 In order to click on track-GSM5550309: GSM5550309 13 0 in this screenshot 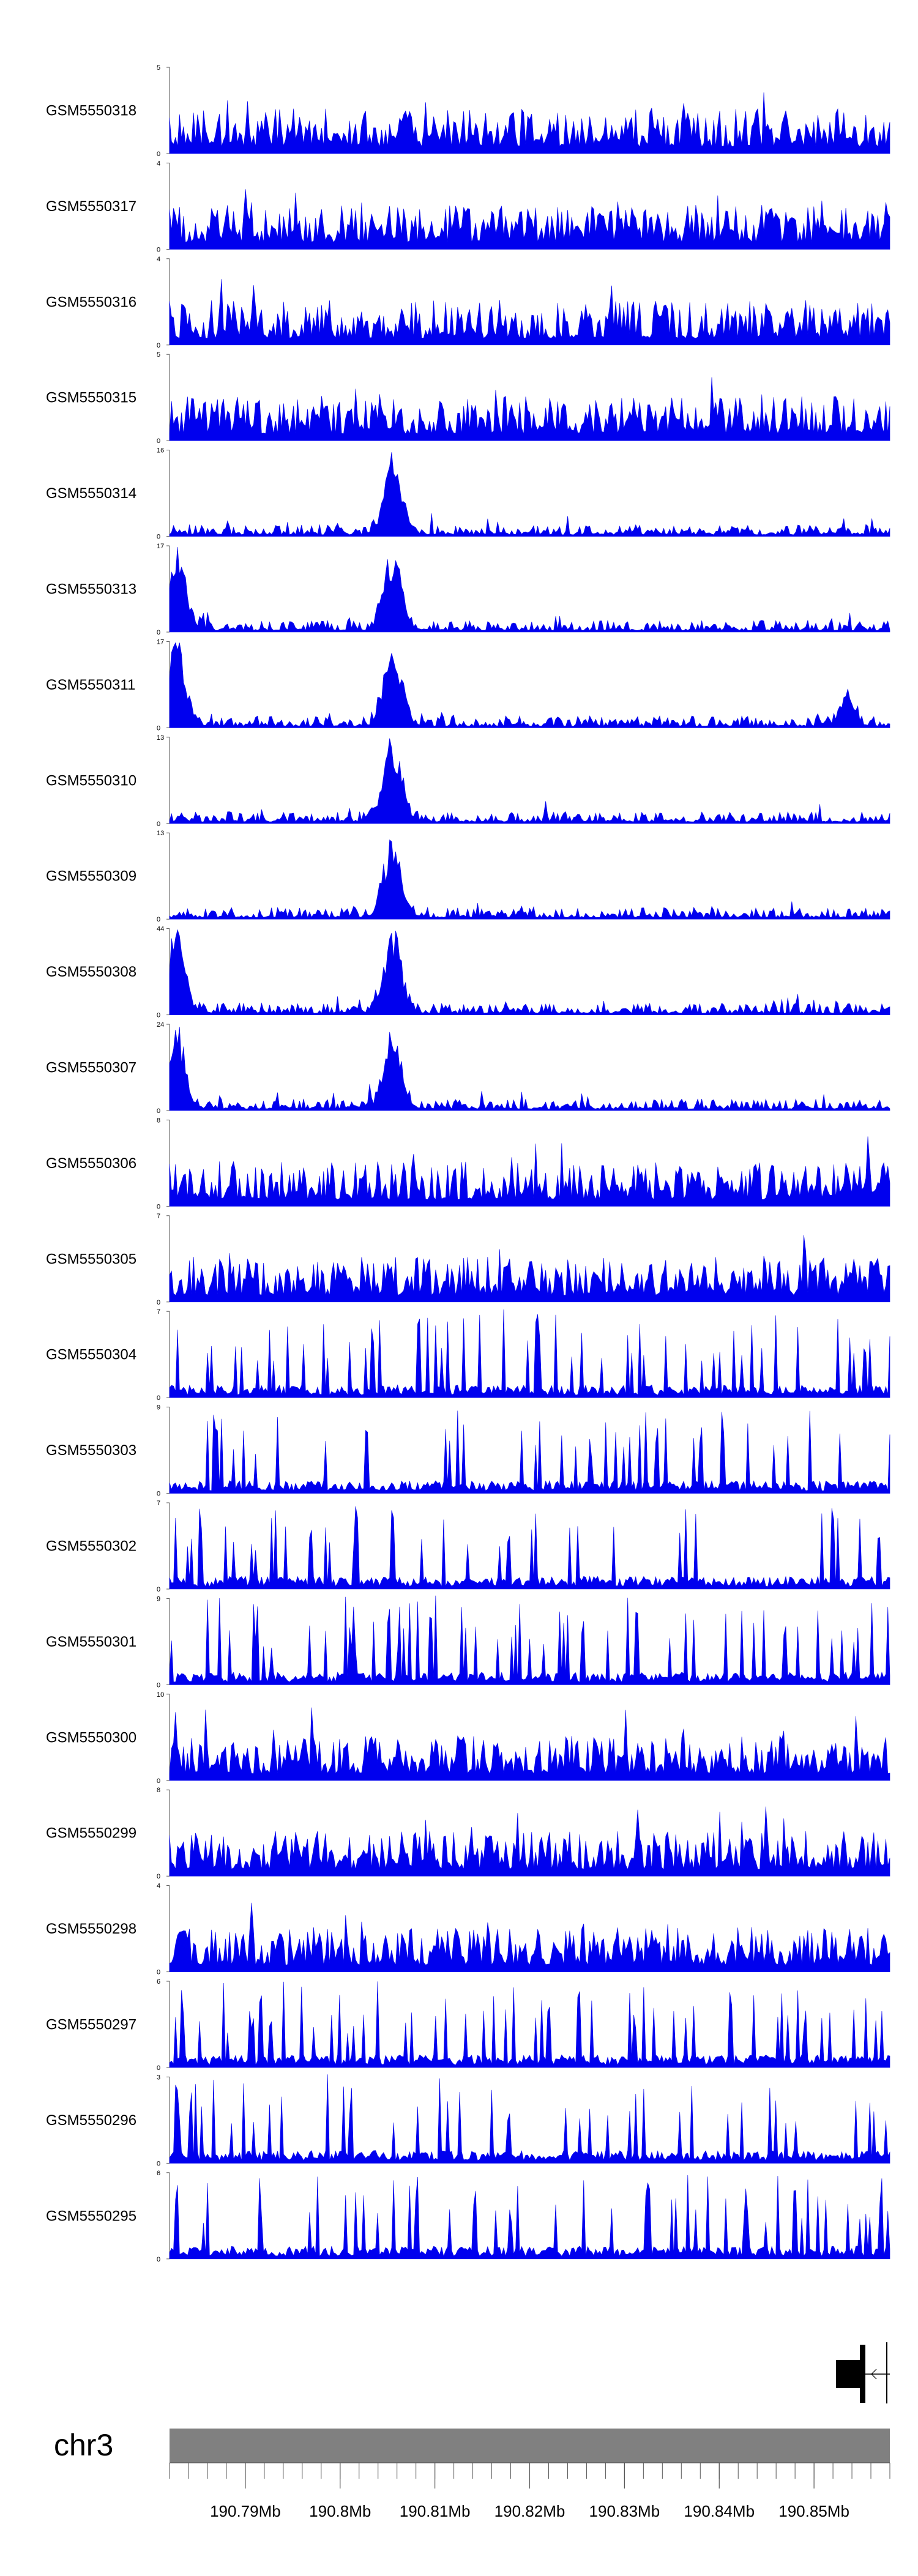, I will do `click(468, 876)`.